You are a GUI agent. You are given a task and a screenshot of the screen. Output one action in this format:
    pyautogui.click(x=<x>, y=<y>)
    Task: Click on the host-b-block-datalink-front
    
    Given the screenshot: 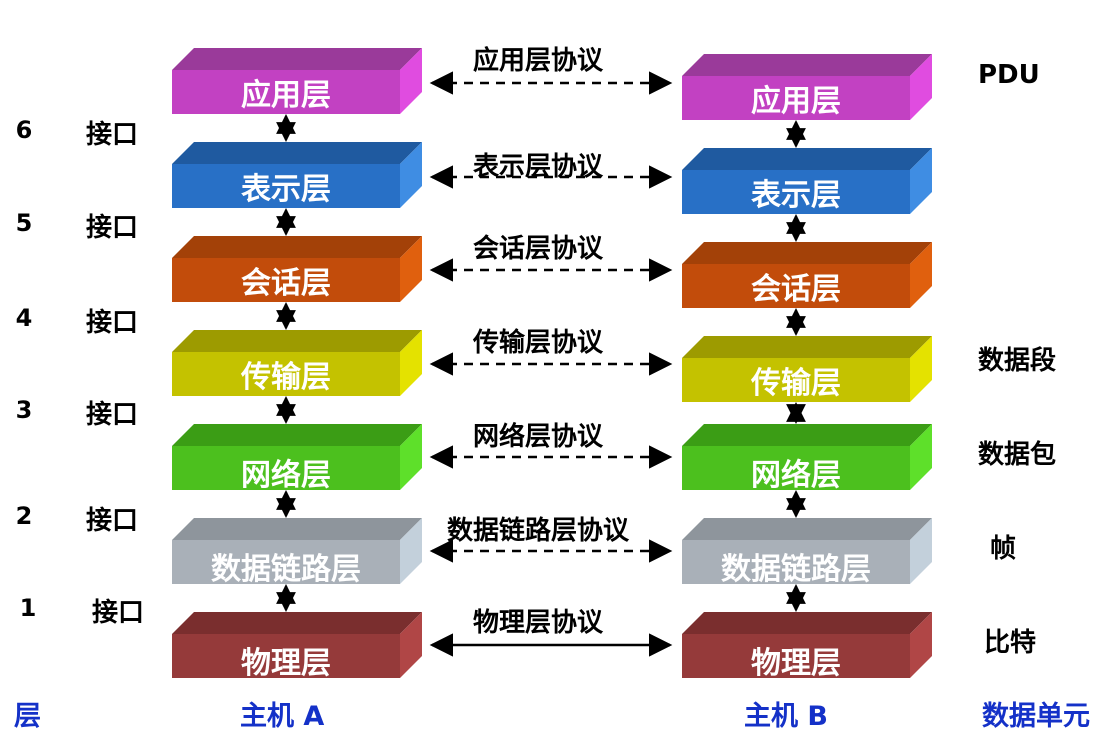 What is the action you would take?
    pyautogui.click(x=796, y=562)
    